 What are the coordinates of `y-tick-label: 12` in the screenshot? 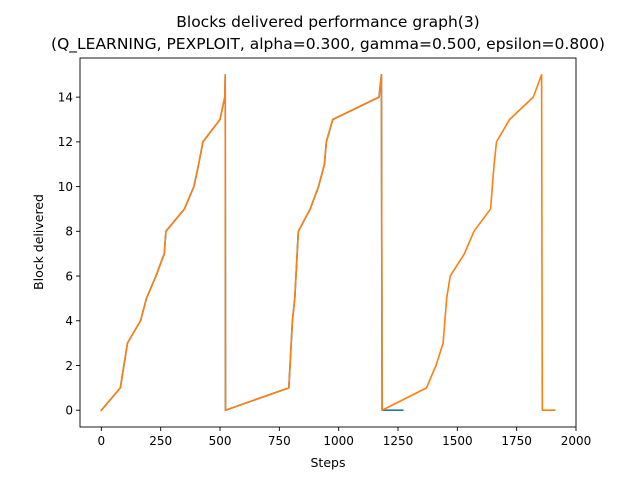 It's located at (65, 142).